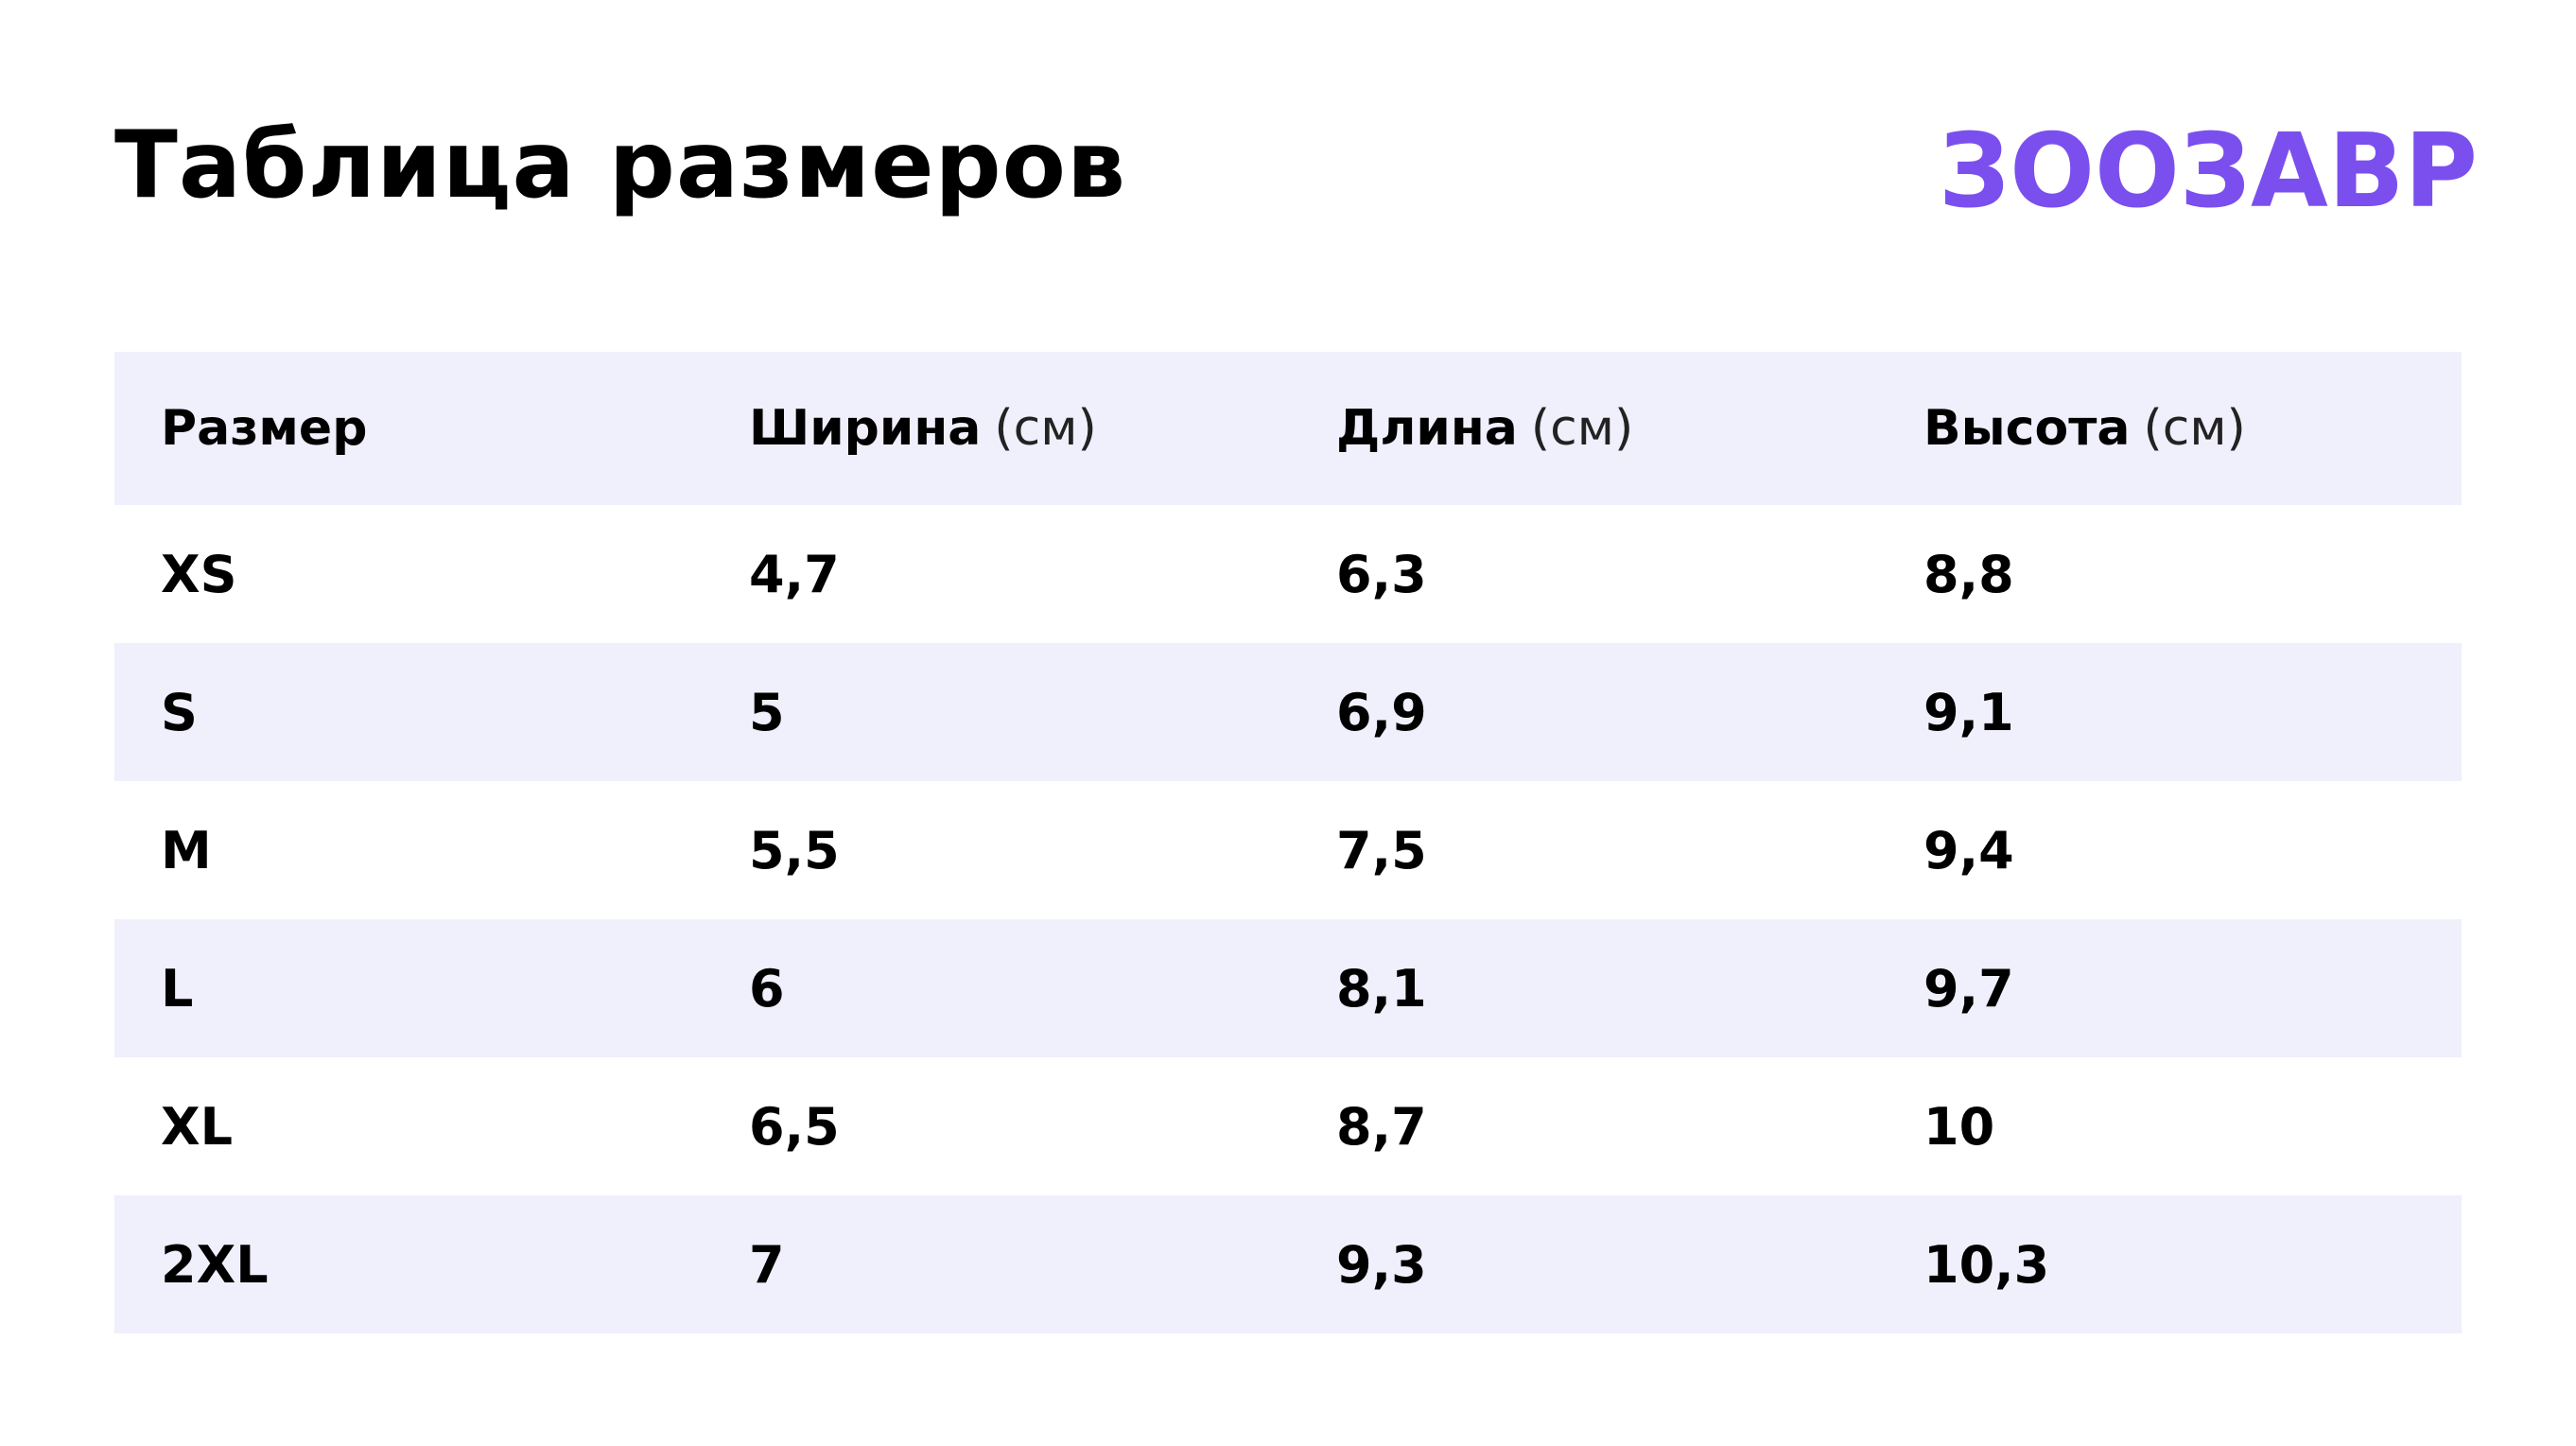  I want to click on header-cell: Длина (см), so click(1484, 428).